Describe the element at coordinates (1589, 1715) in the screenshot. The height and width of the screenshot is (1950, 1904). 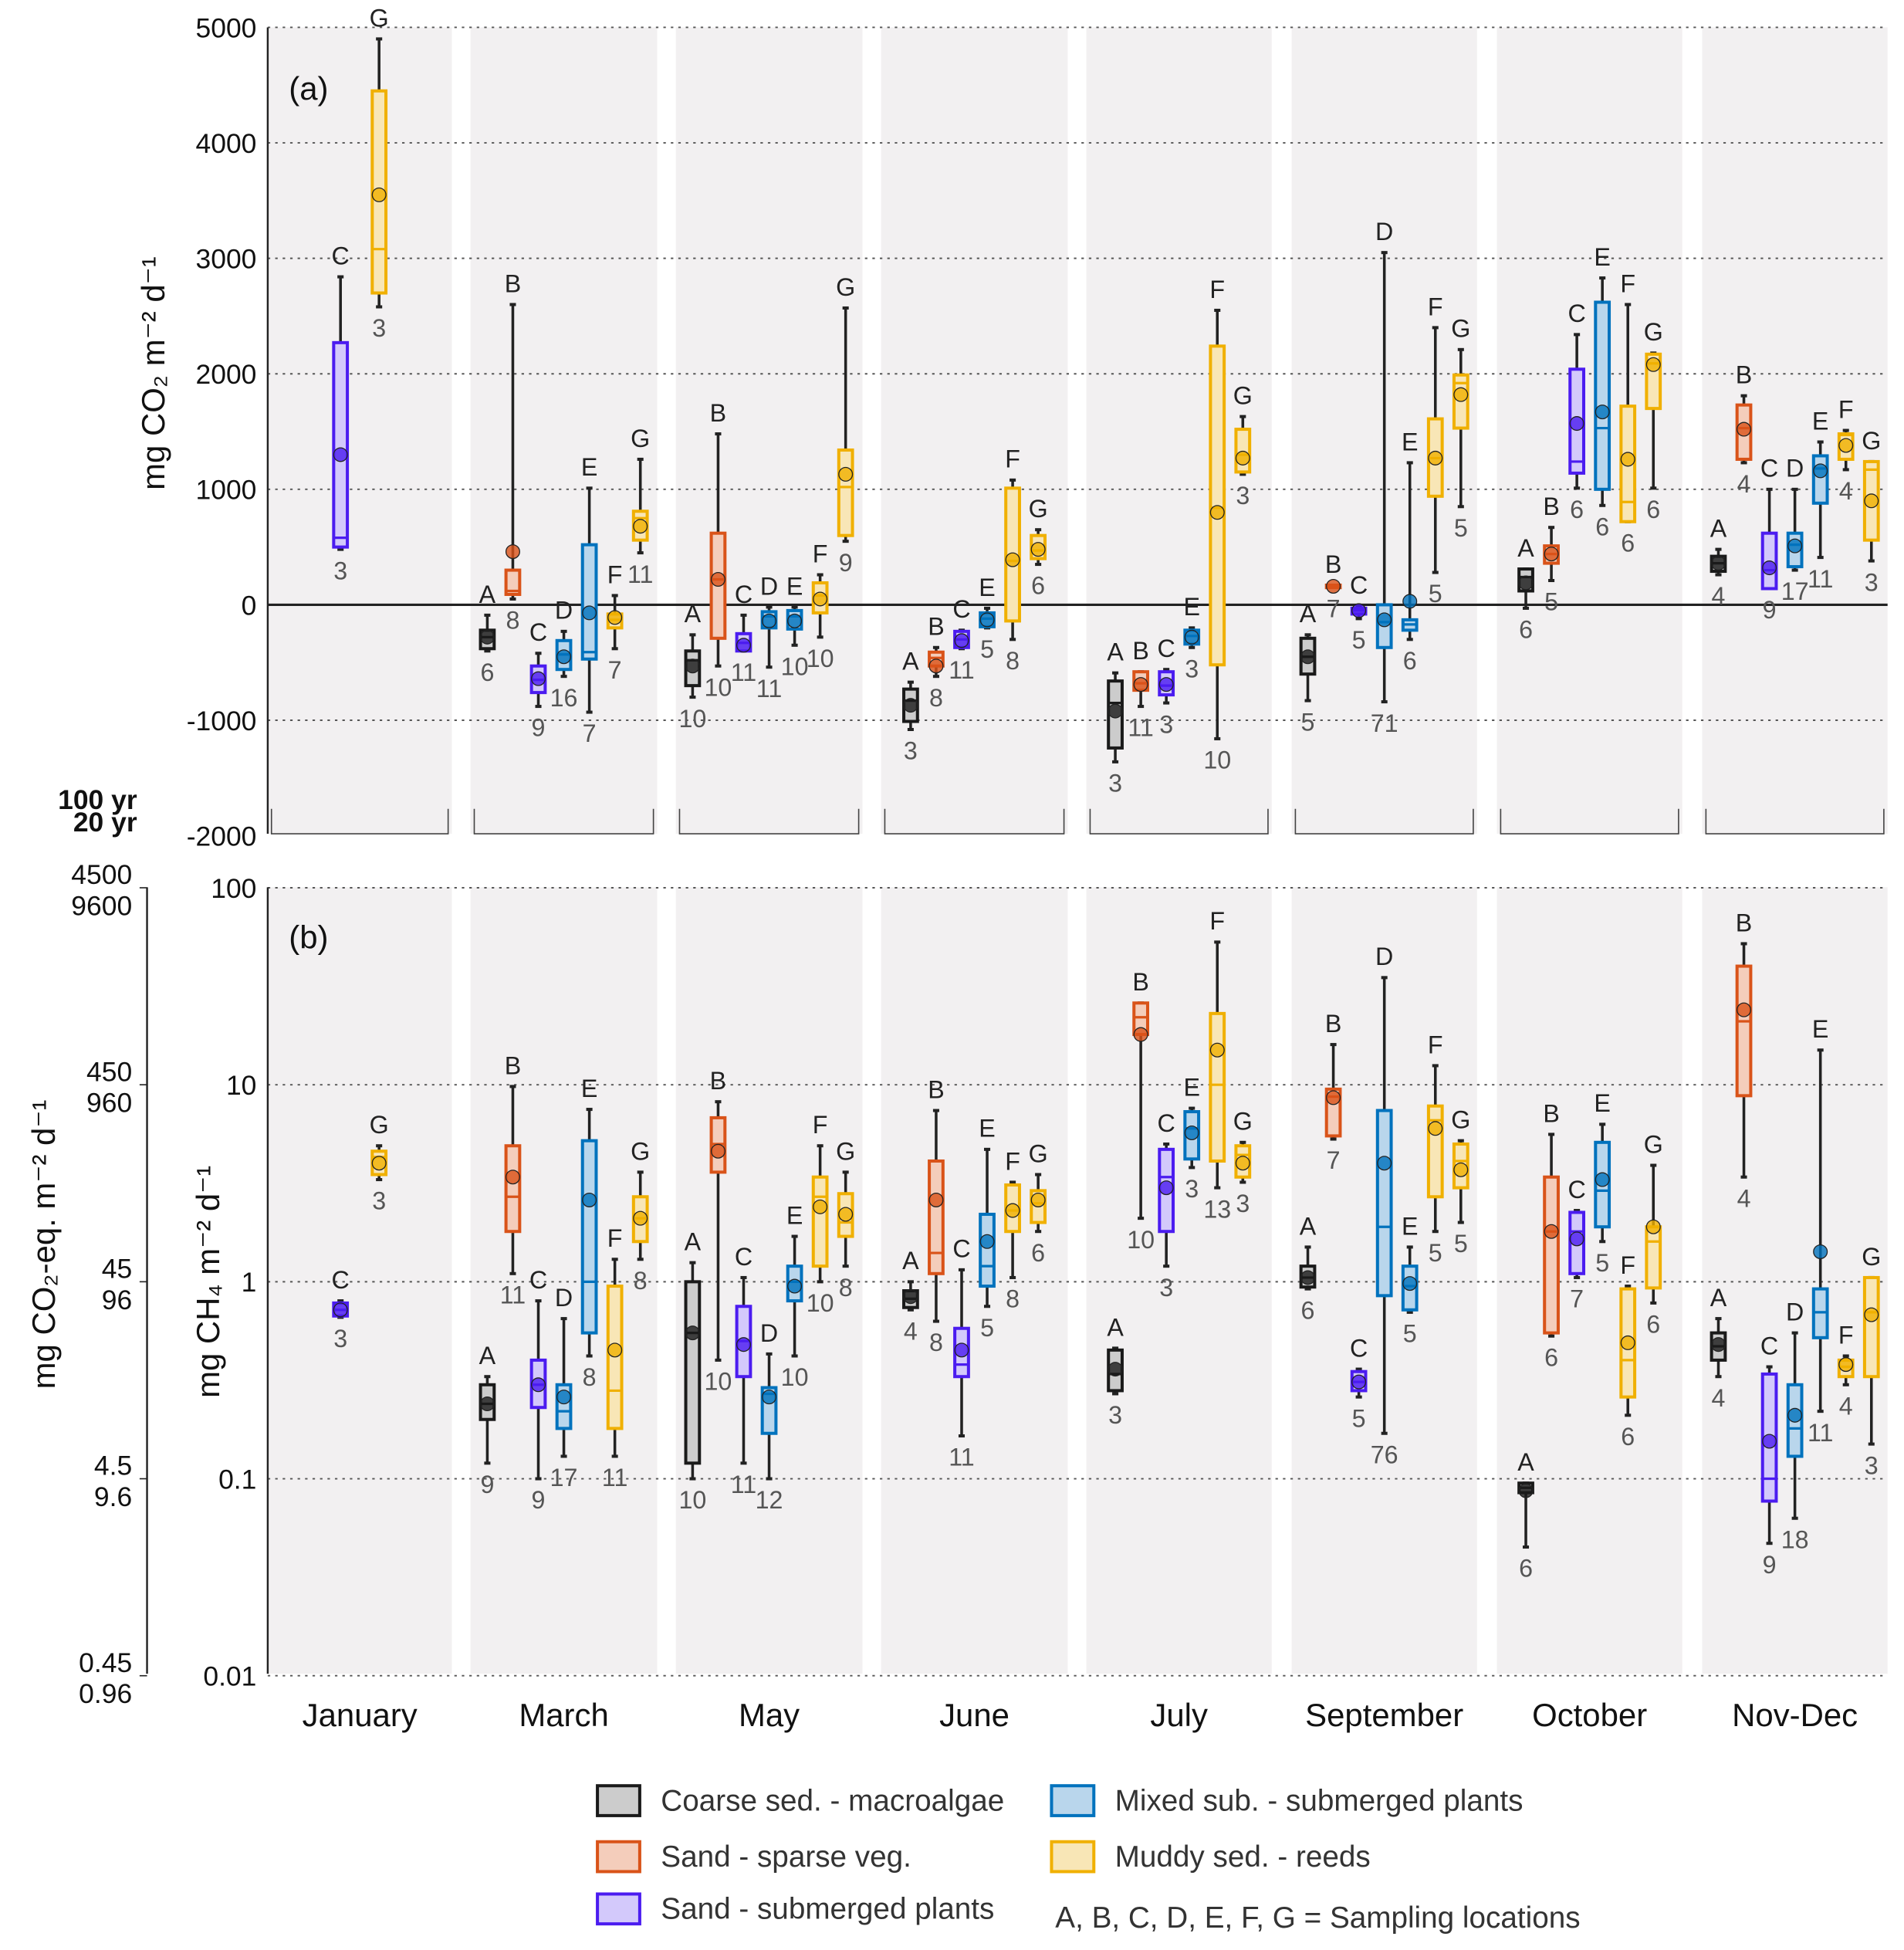
I see `month-label: October` at that location.